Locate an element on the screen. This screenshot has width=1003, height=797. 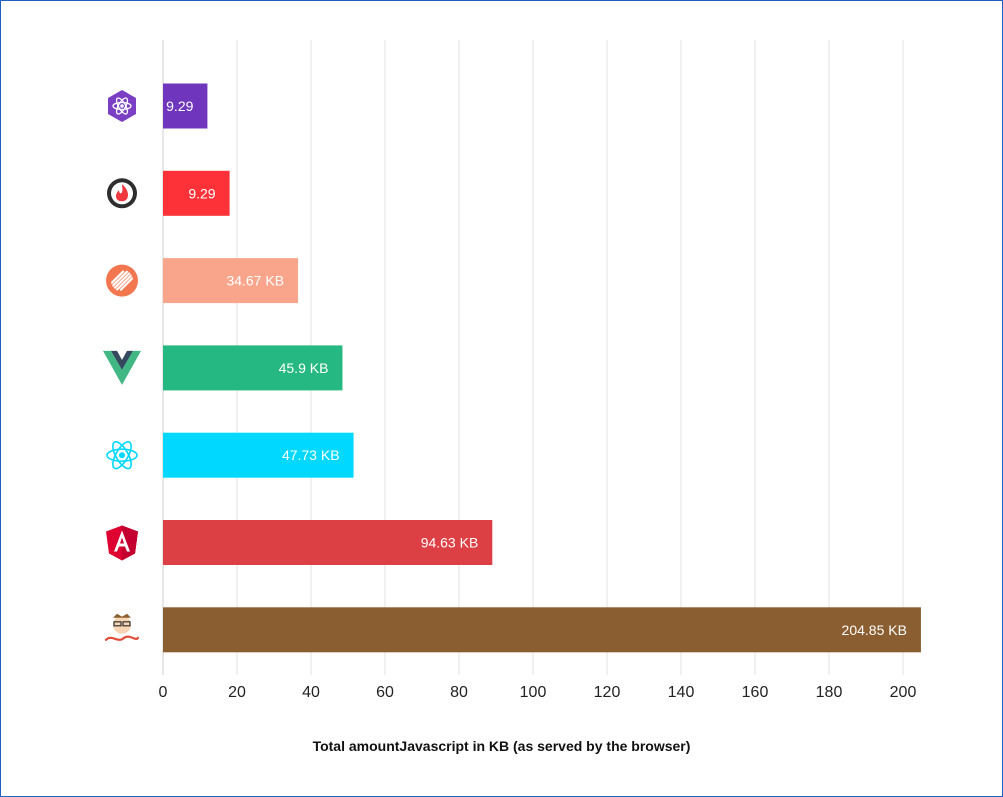
preact-logo-icon is located at coordinates (122, 280).